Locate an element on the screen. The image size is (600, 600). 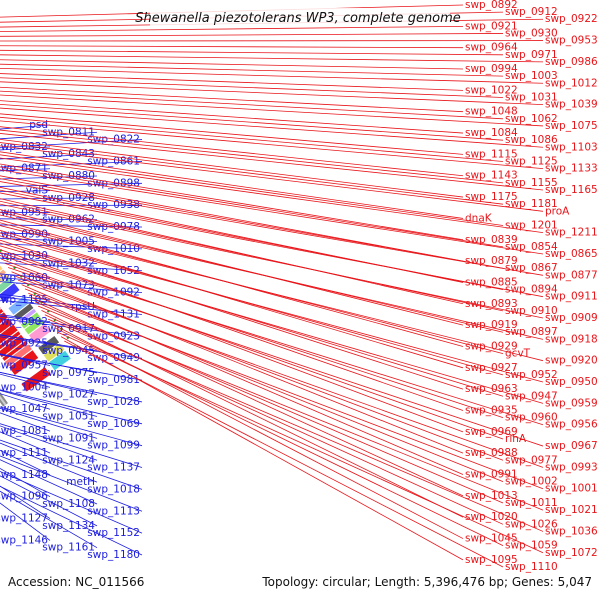
gene-label: swp_0957 is located at coordinates (24, 366).